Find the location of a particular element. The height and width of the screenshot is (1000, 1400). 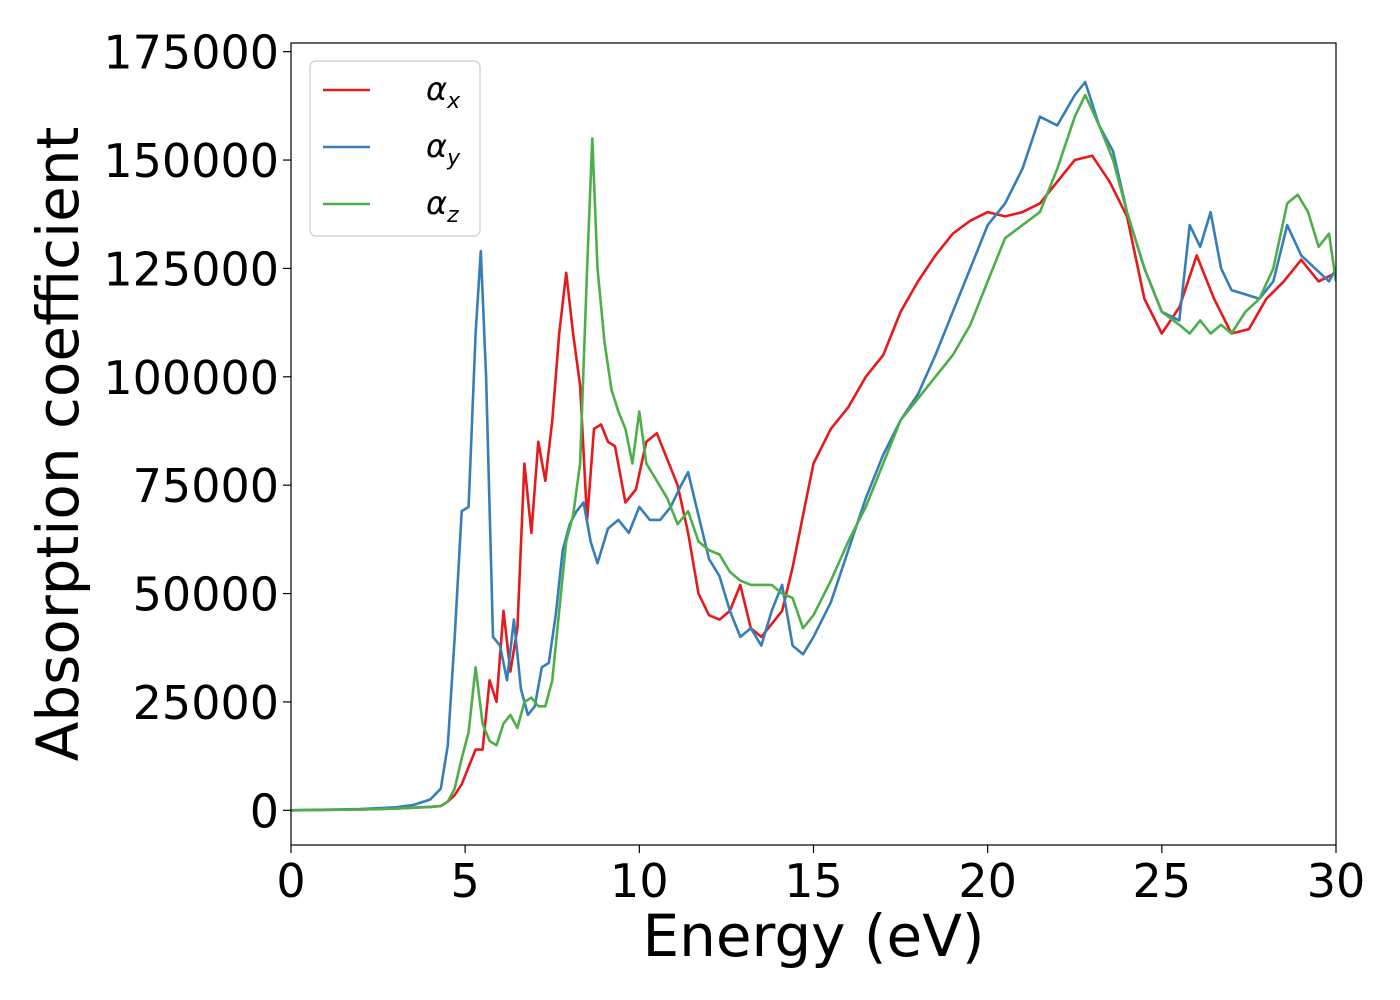

x-axis-ticks: 0 5 10 15 20 25 30 is located at coordinates (820, 876).